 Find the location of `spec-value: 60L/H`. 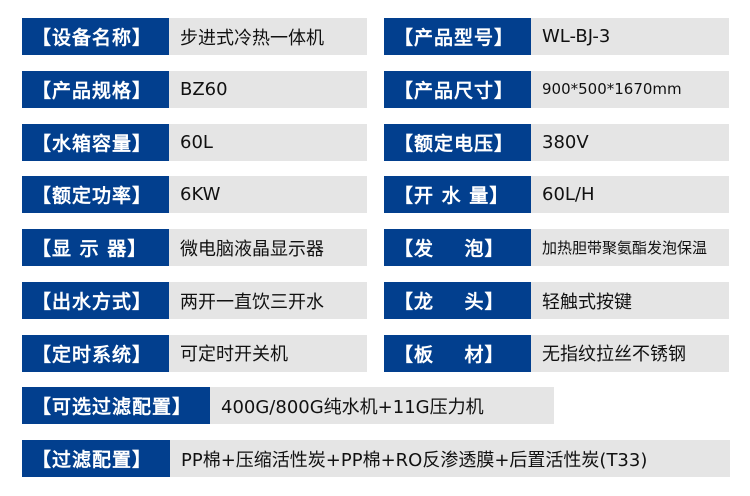

spec-value: 60L/H is located at coordinates (630, 195).